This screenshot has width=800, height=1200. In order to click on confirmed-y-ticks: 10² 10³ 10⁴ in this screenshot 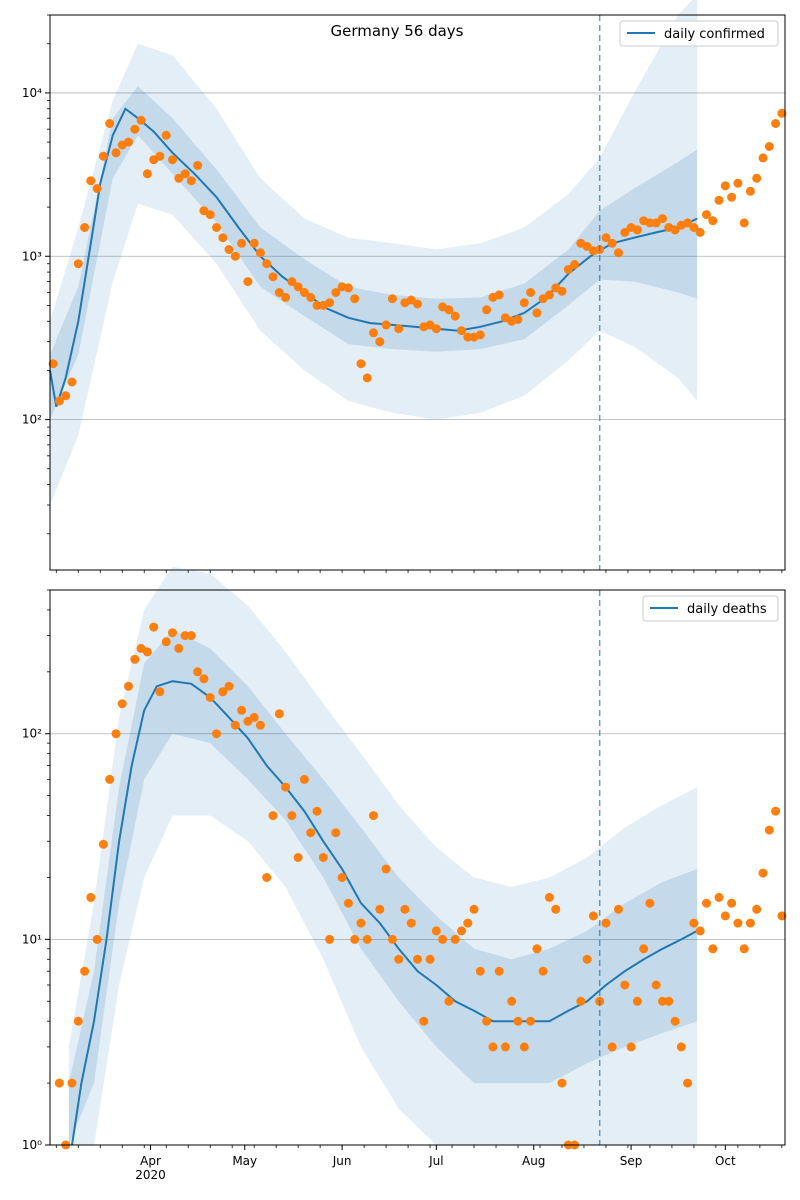, I will do `click(36, 274)`.